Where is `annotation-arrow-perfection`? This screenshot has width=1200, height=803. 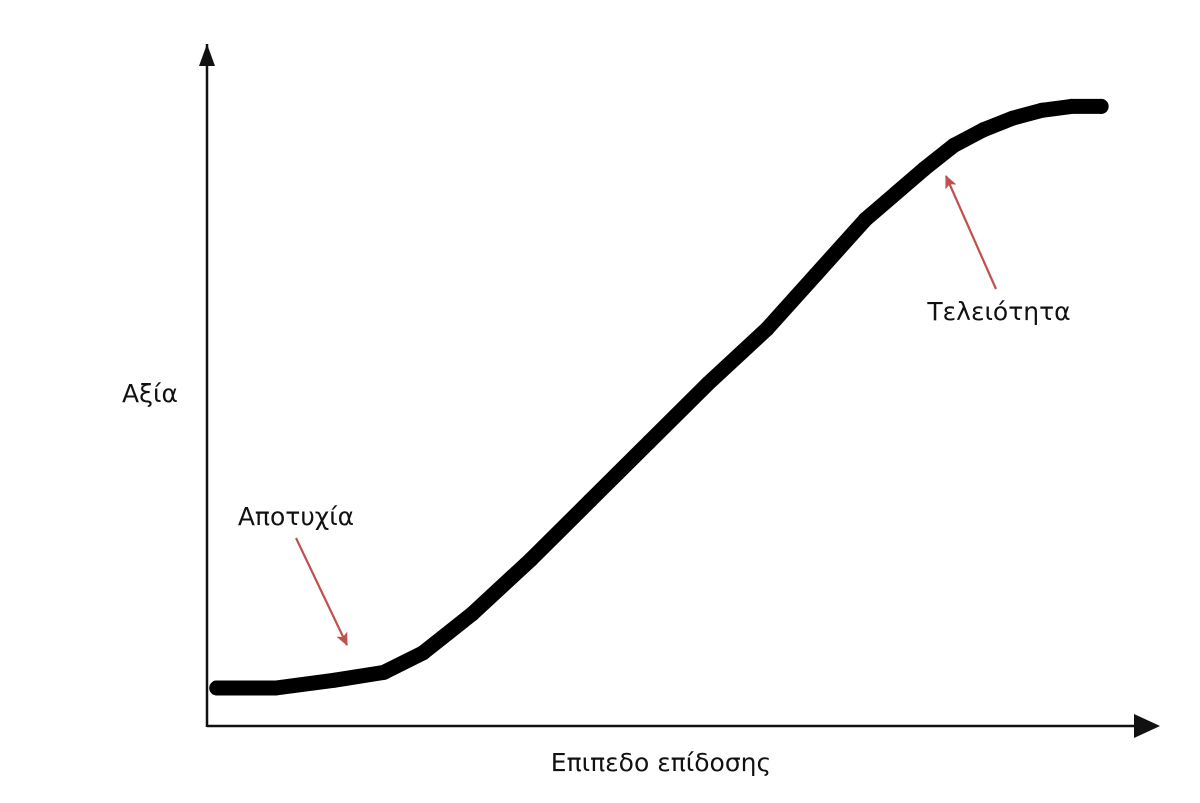
annotation-arrow-perfection is located at coordinates (971, 232).